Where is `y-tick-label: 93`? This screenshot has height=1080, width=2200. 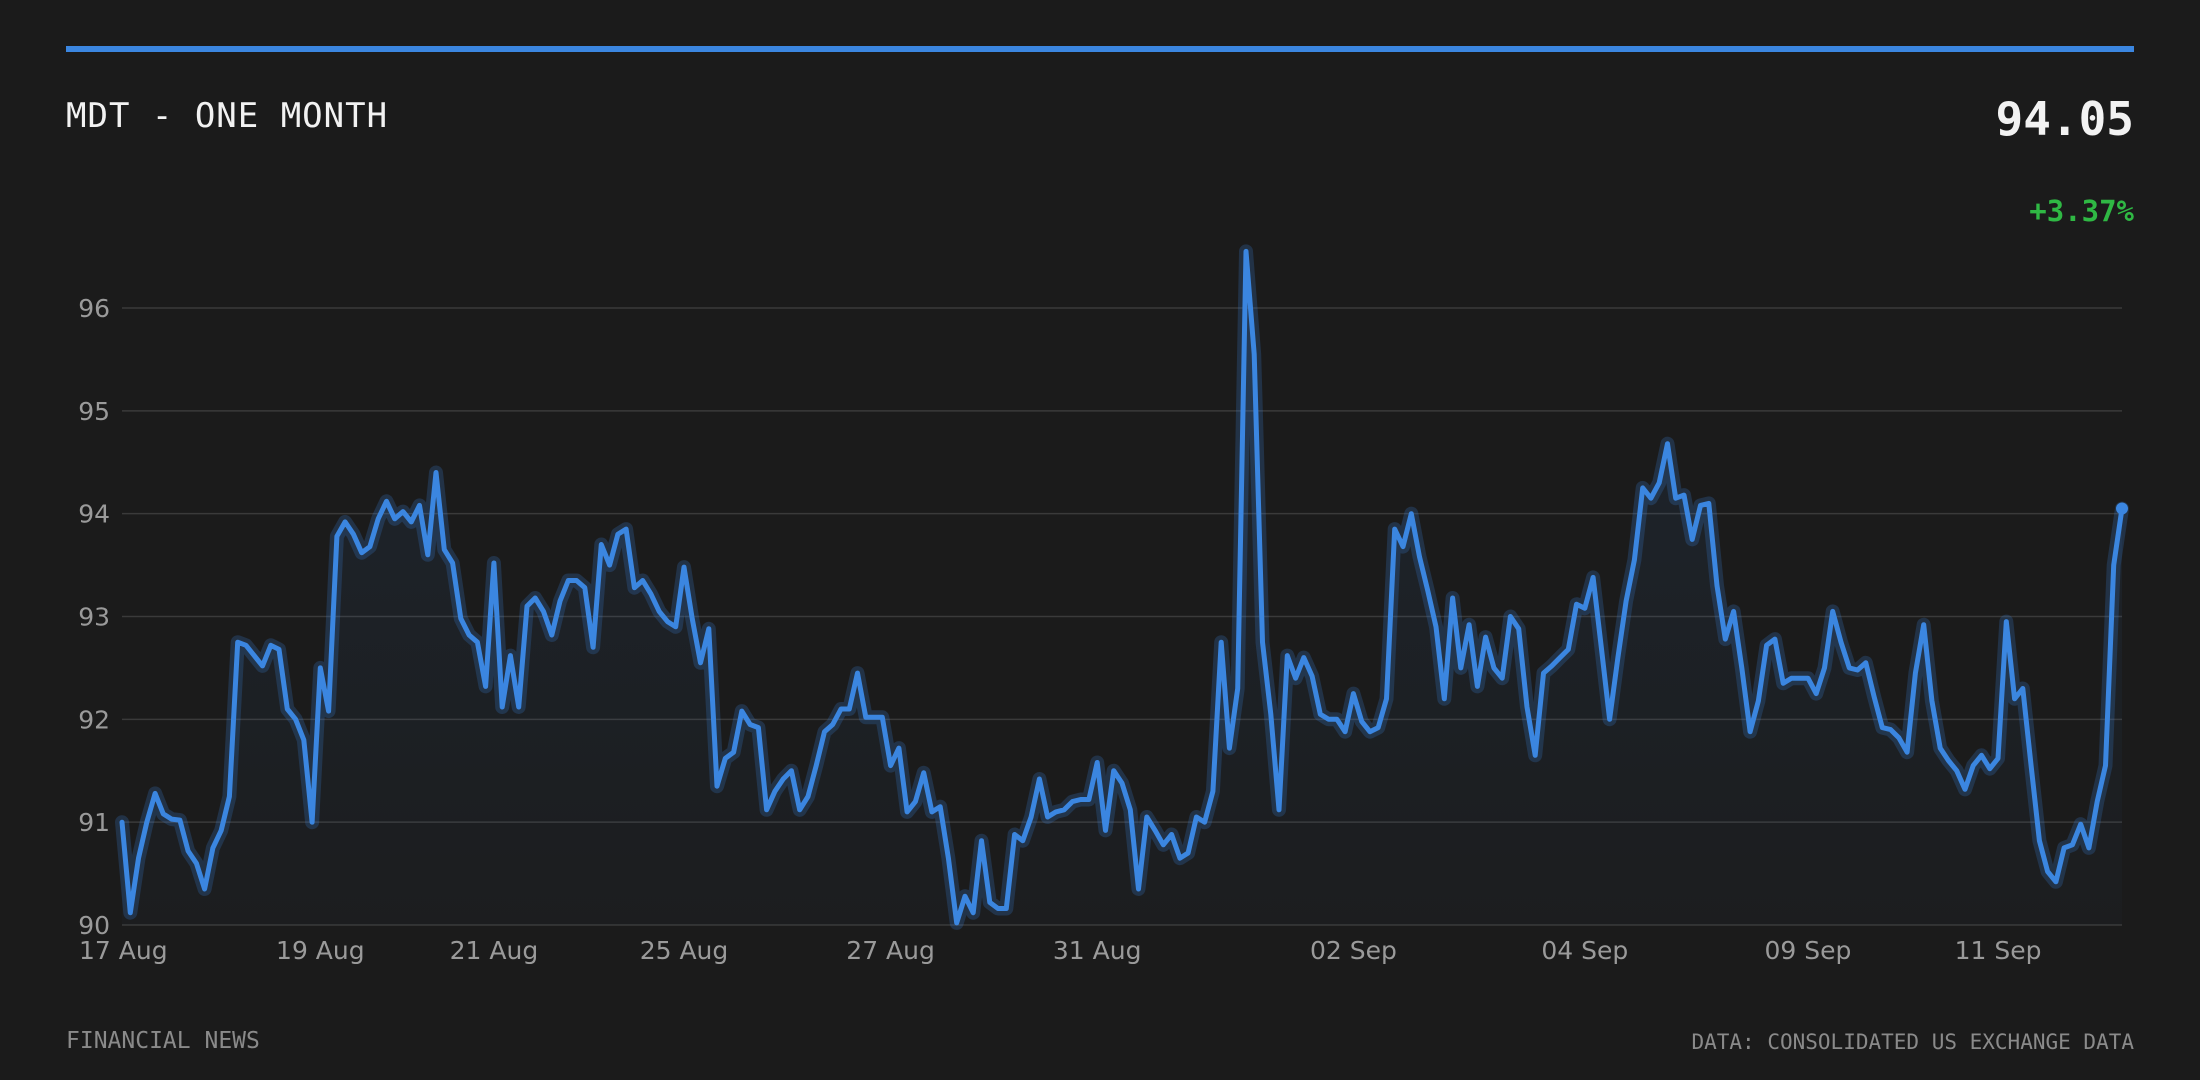 y-tick-label: 93 is located at coordinates (94, 616).